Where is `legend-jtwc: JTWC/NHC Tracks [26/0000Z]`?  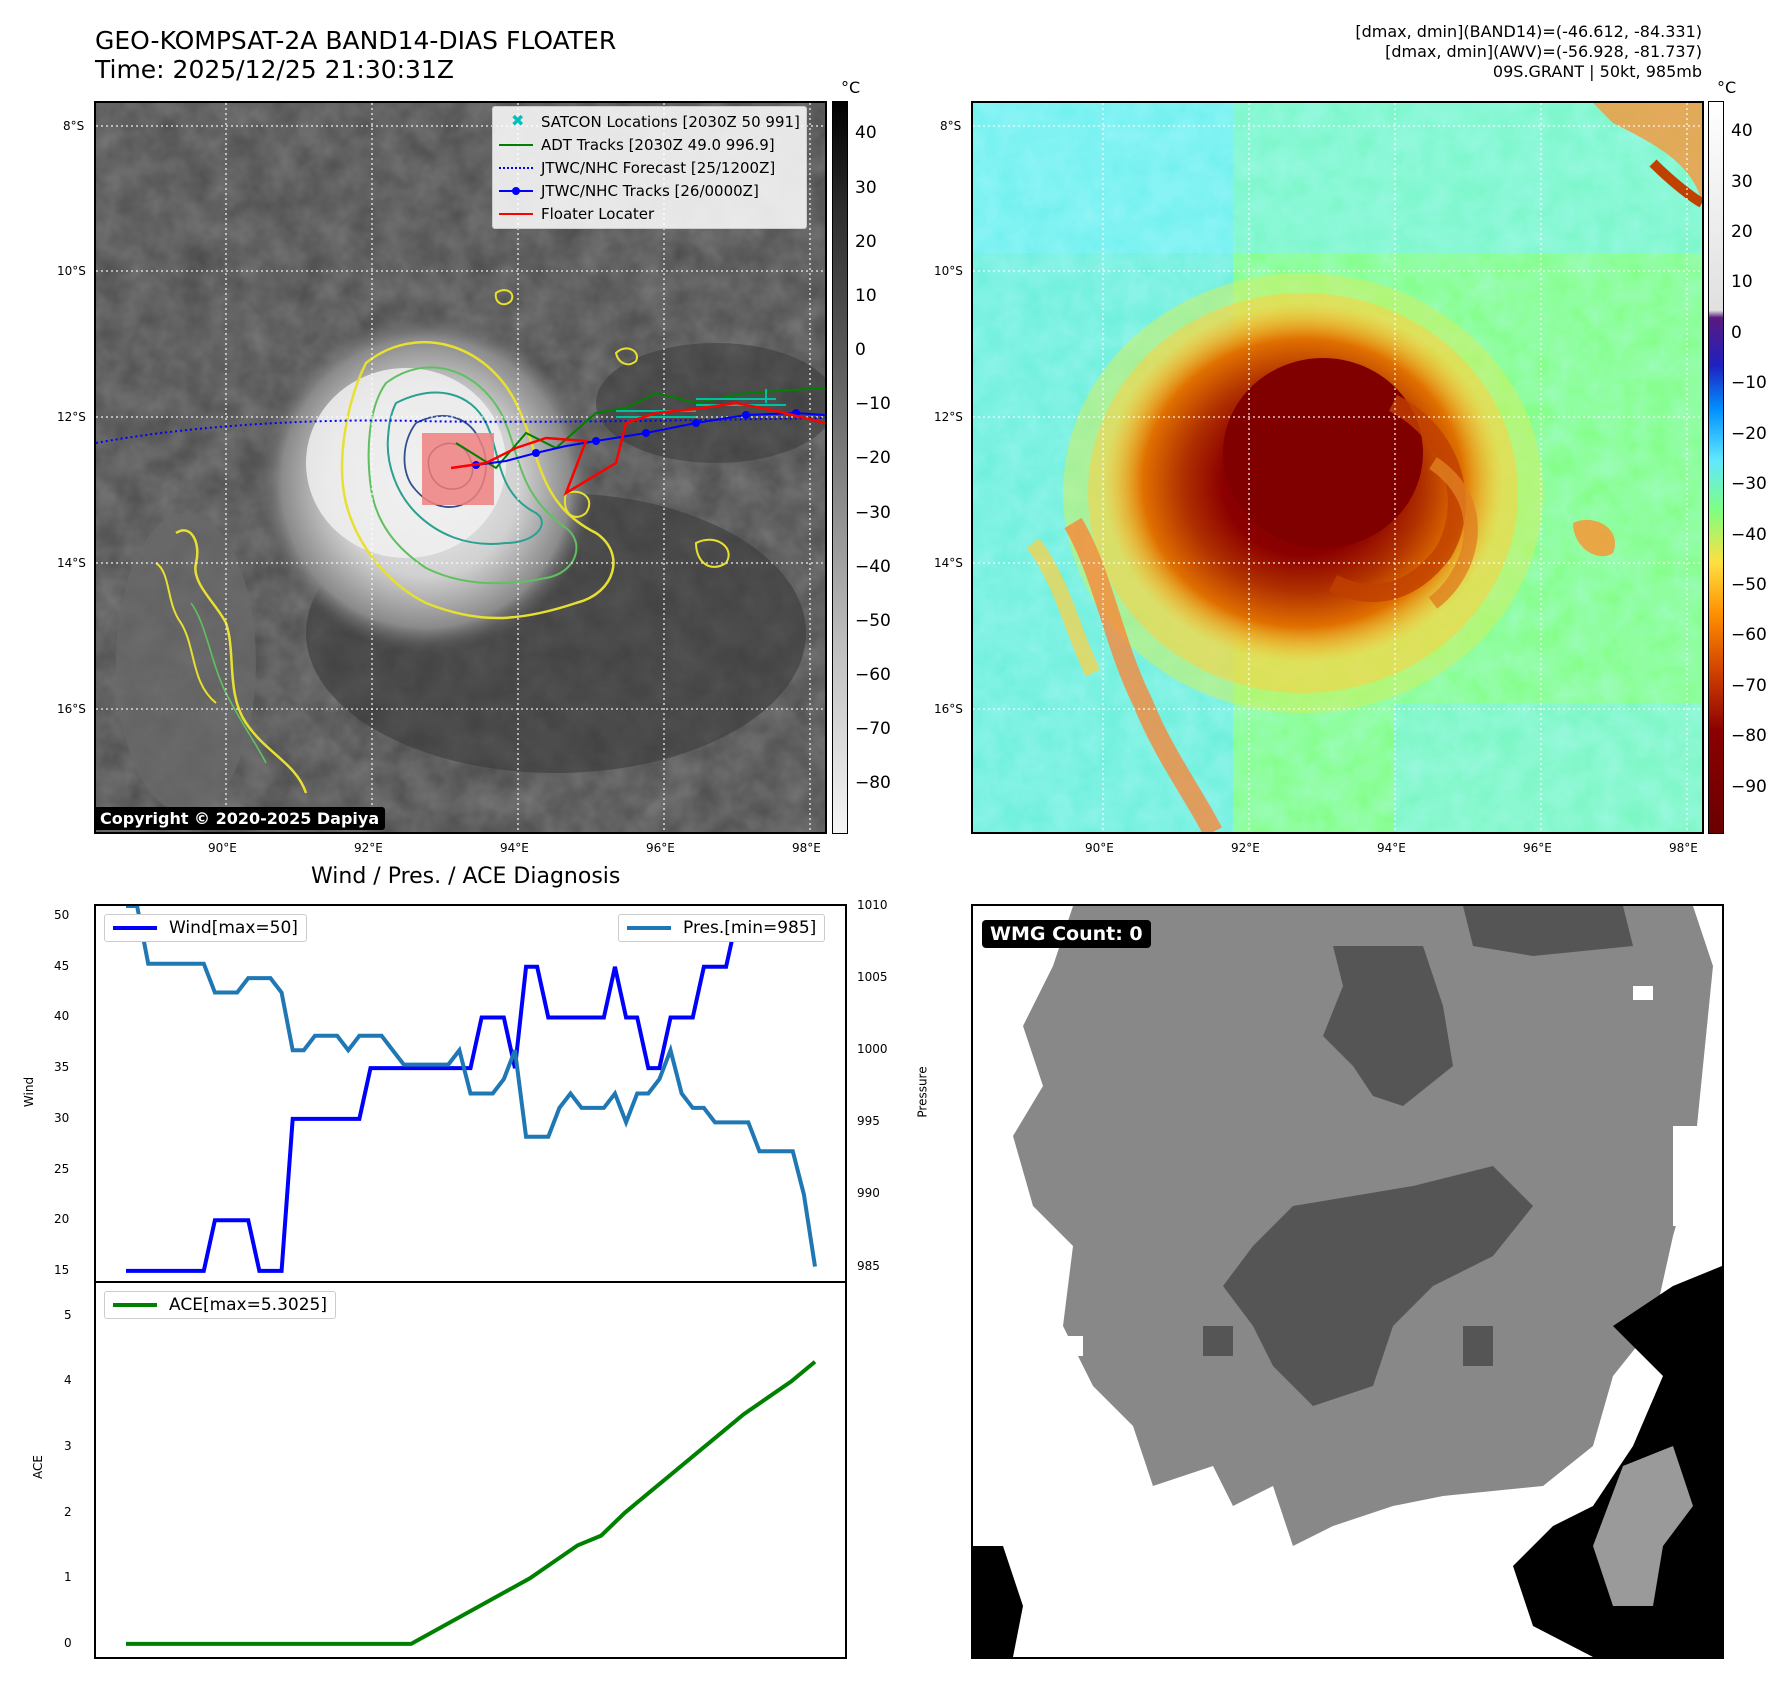
legend-jtwc: JTWC/NHC Tracks [26/0000Z] is located at coordinates (649, 190).